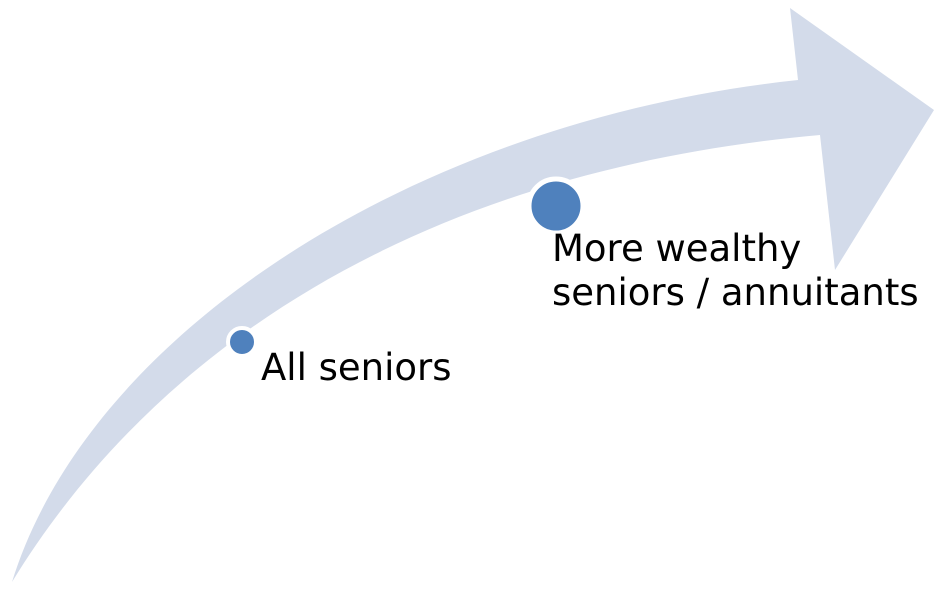  Describe the element at coordinates (677, 248) in the screenshot. I see `stage-label-line: More wealthy` at that location.